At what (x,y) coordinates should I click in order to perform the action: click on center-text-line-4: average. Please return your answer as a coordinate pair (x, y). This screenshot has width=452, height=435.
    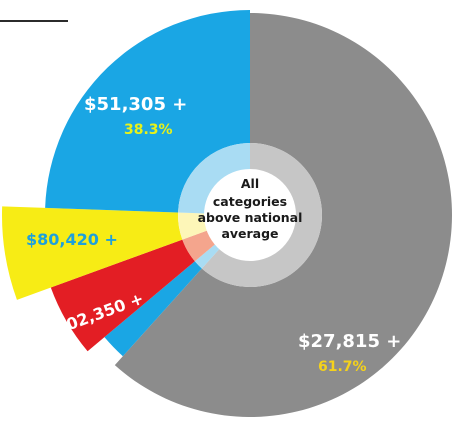
    Looking at the image, I should click on (249, 233).